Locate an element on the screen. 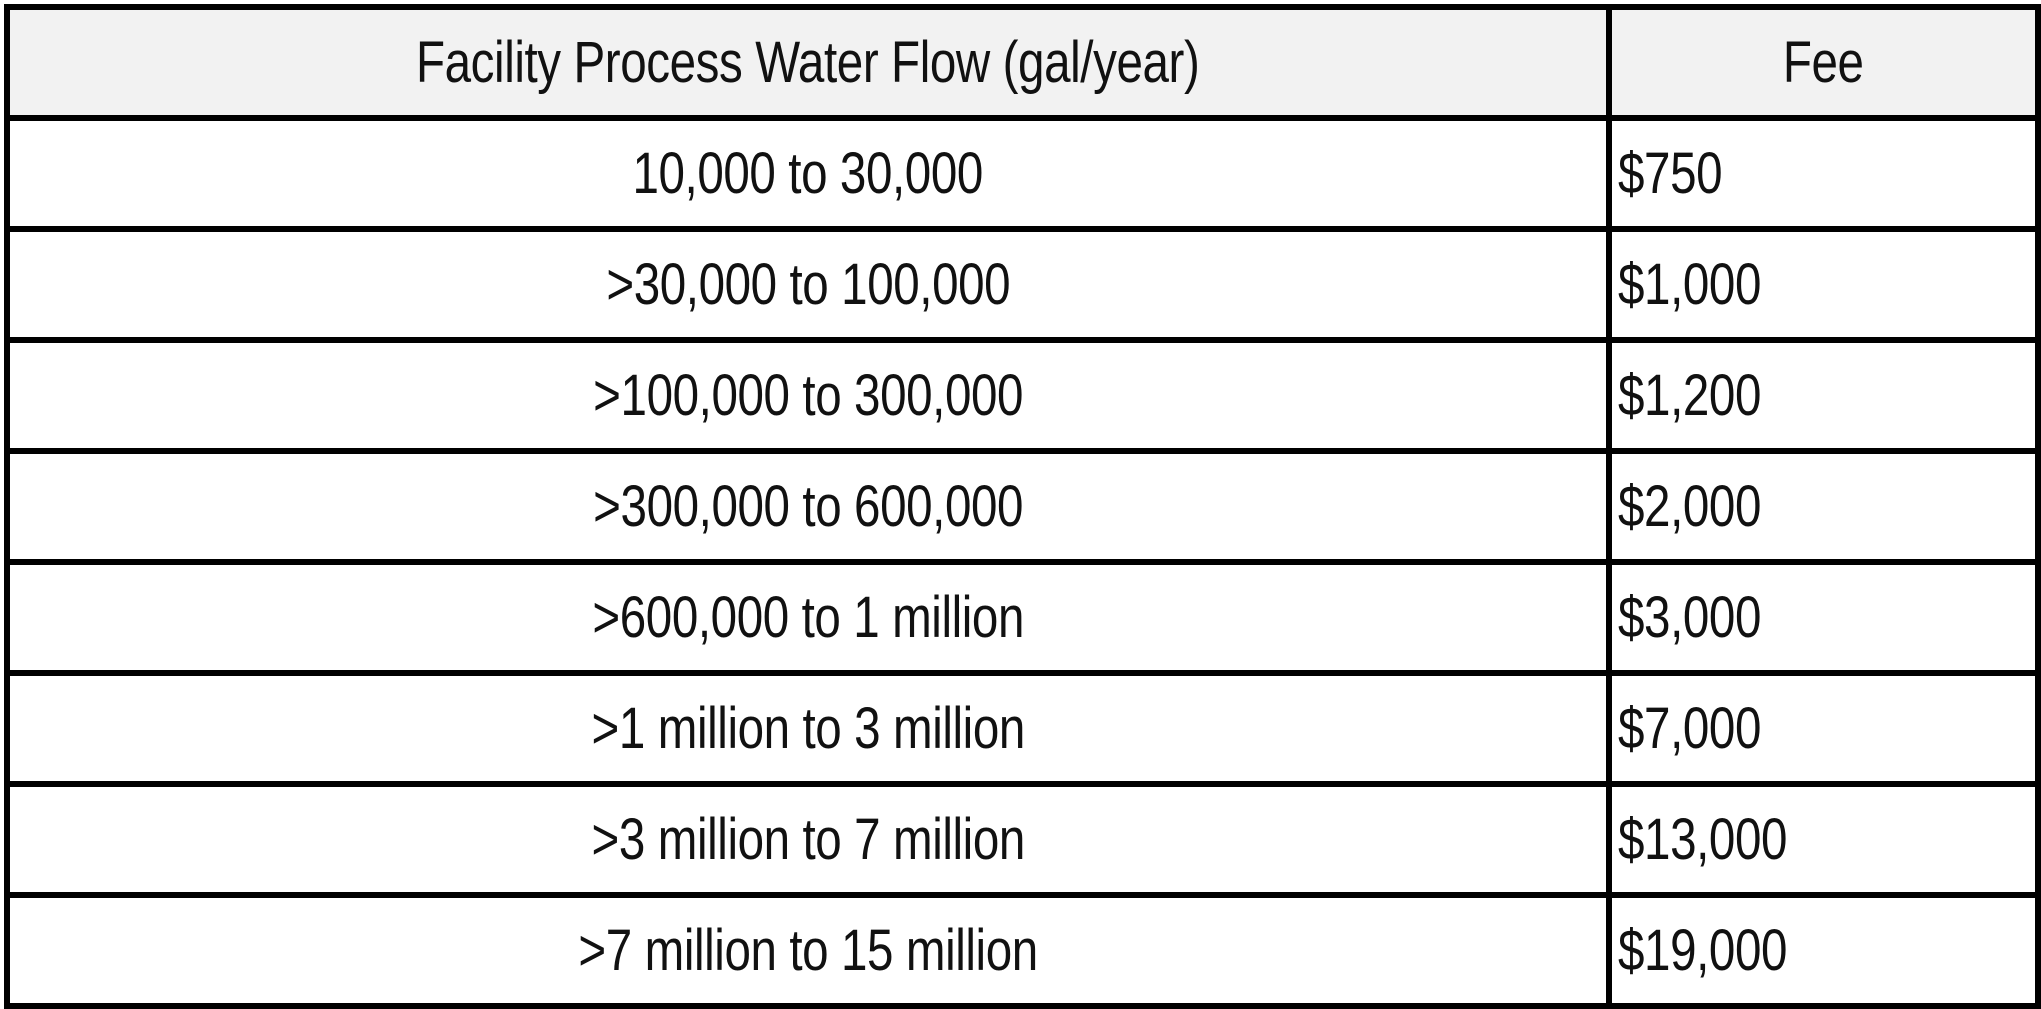 This screenshot has height=1009, width=2041. flow-cell: >300,000 to 600,000 is located at coordinates (808, 506).